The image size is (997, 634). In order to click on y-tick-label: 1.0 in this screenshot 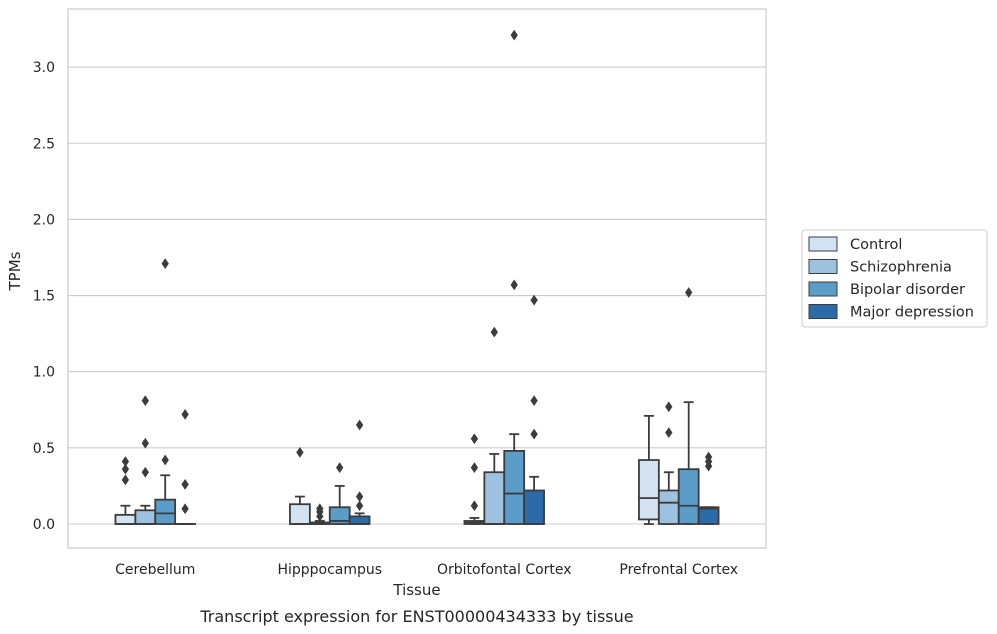, I will do `click(44, 373)`.